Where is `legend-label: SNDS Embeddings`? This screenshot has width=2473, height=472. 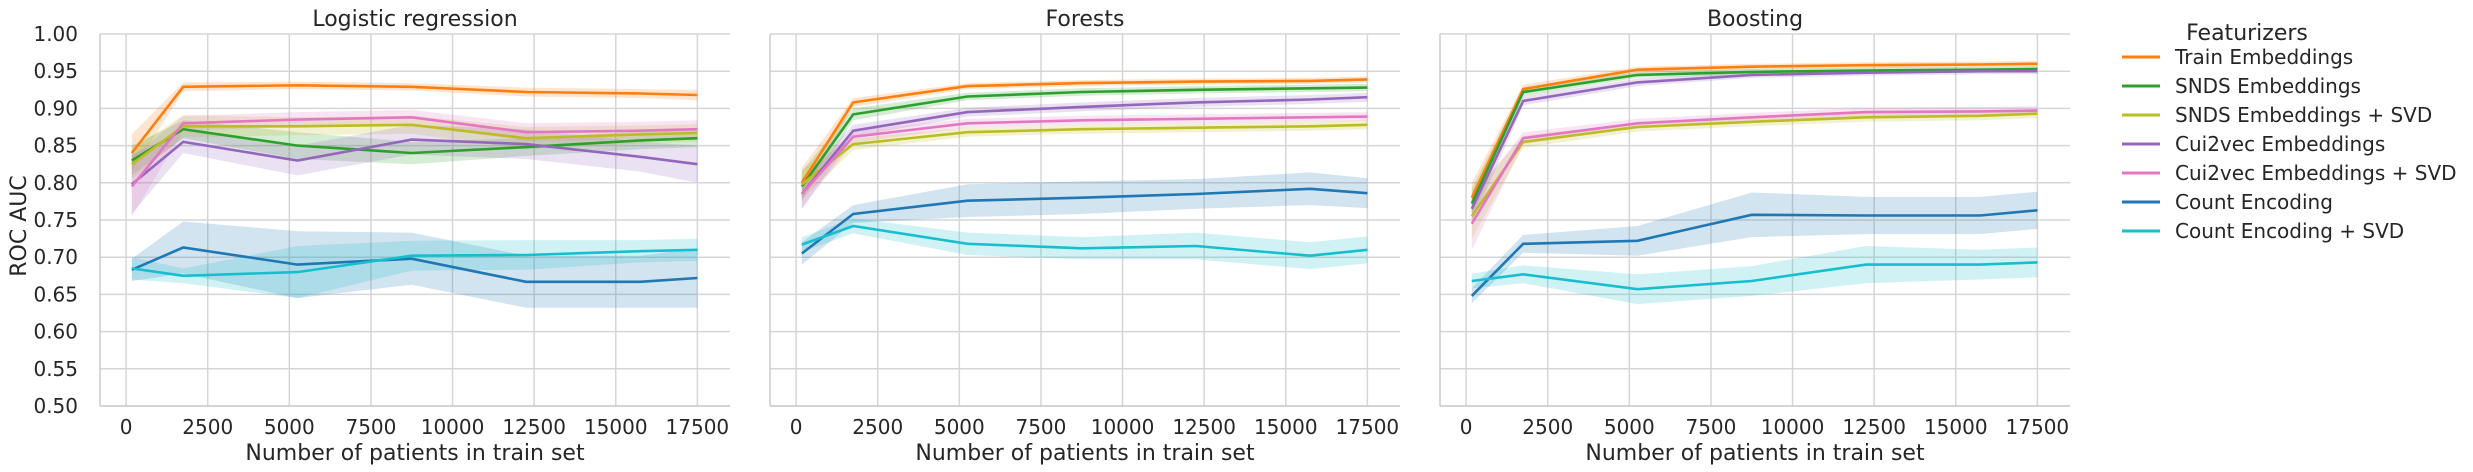 legend-label: SNDS Embeddings is located at coordinates (2268, 86).